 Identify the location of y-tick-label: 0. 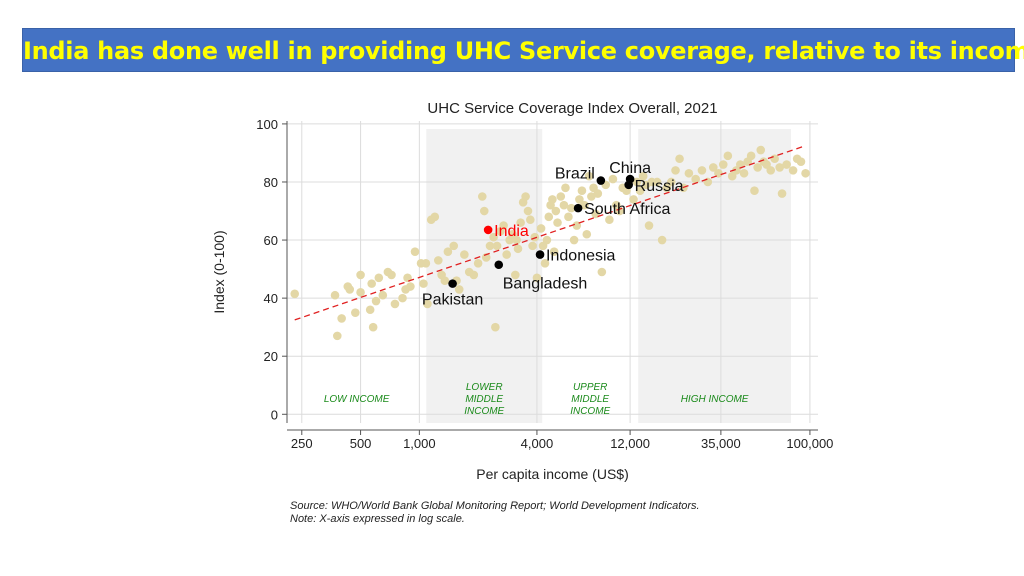
(274, 414).